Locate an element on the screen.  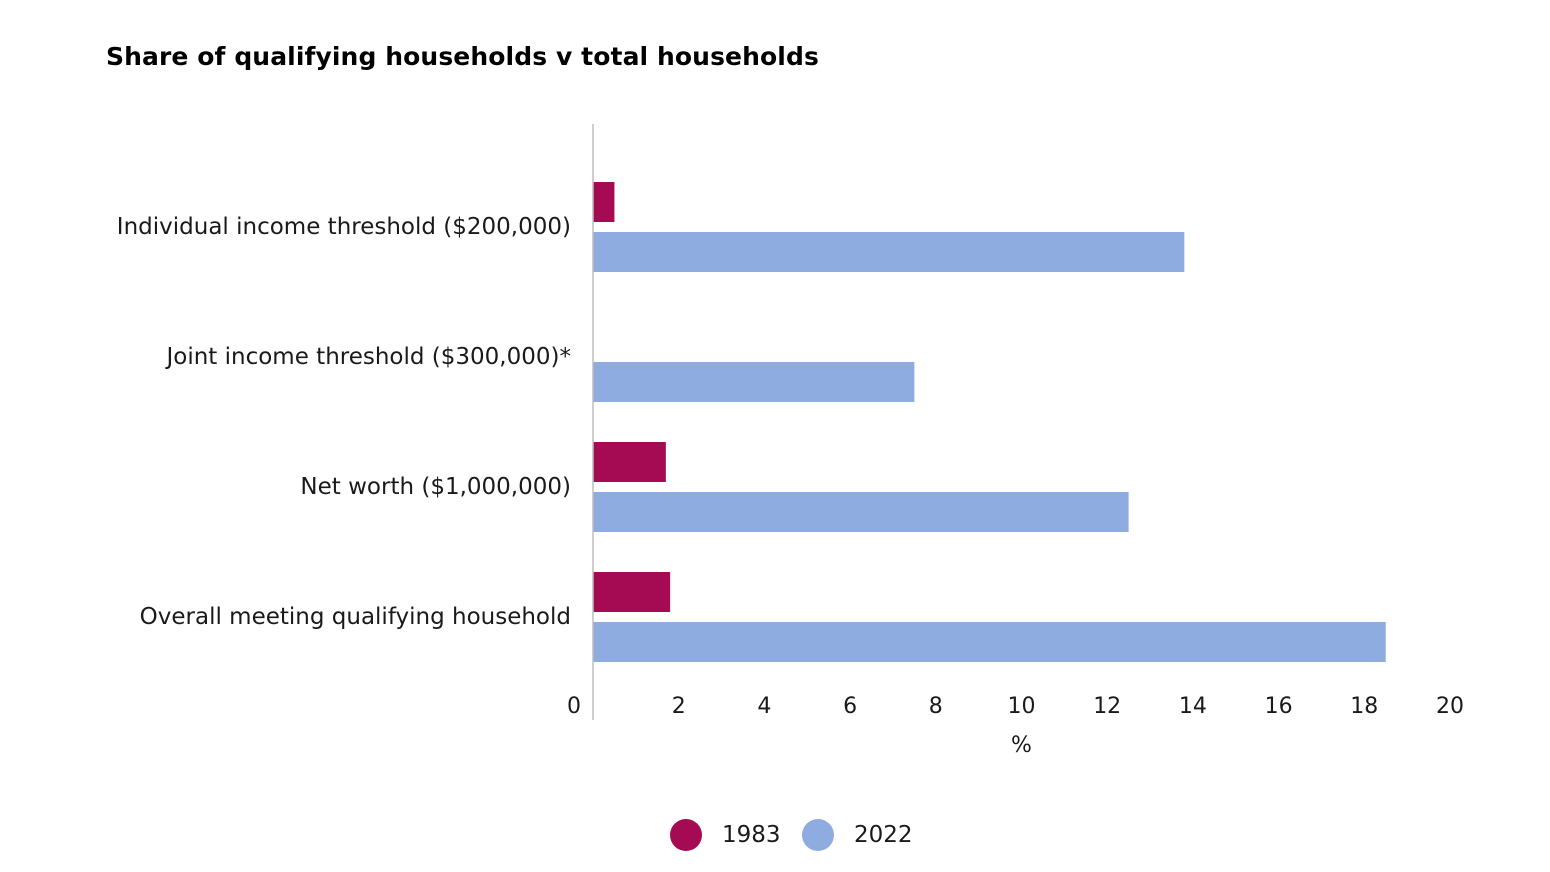
x-tick-label: 2 is located at coordinates (679, 706).